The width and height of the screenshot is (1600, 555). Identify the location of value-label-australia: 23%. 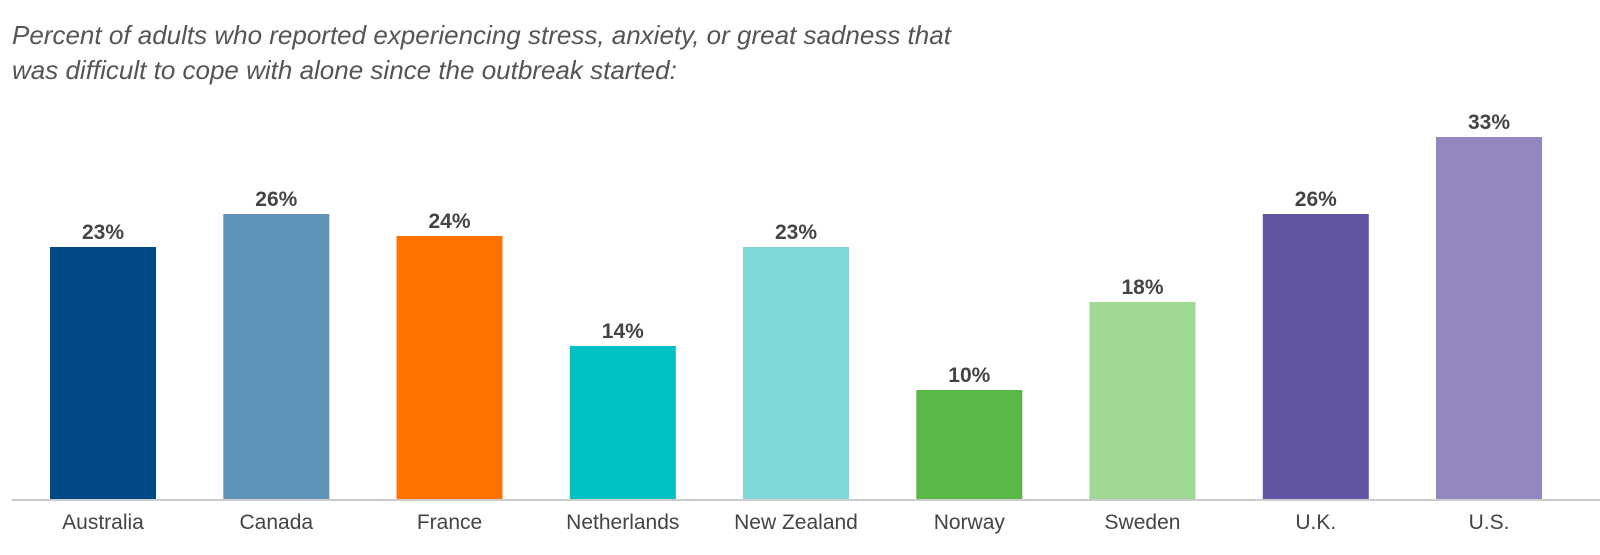
(103, 232).